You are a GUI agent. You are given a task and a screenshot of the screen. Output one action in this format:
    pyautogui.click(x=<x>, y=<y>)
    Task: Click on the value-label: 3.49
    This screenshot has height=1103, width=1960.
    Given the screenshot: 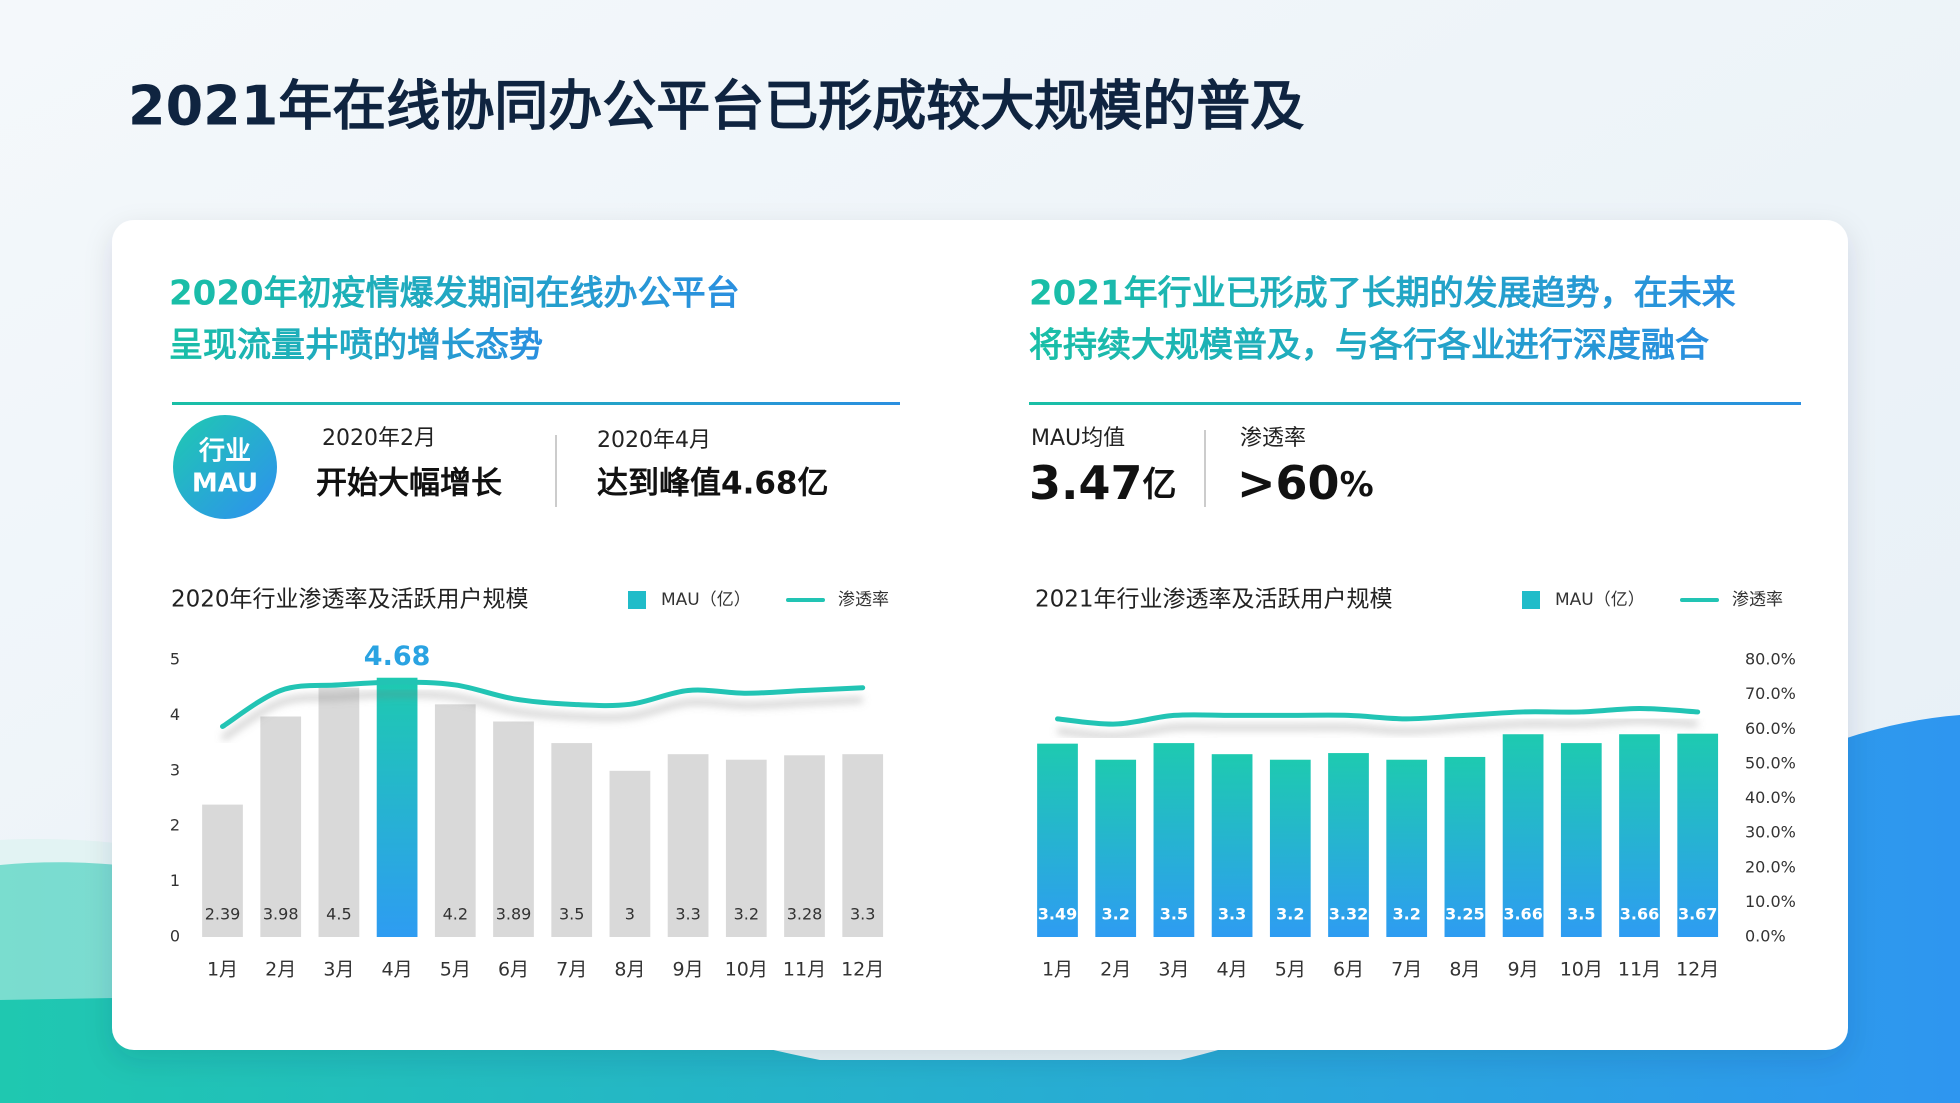 What is the action you would take?
    pyautogui.click(x=1057, y=914)
    